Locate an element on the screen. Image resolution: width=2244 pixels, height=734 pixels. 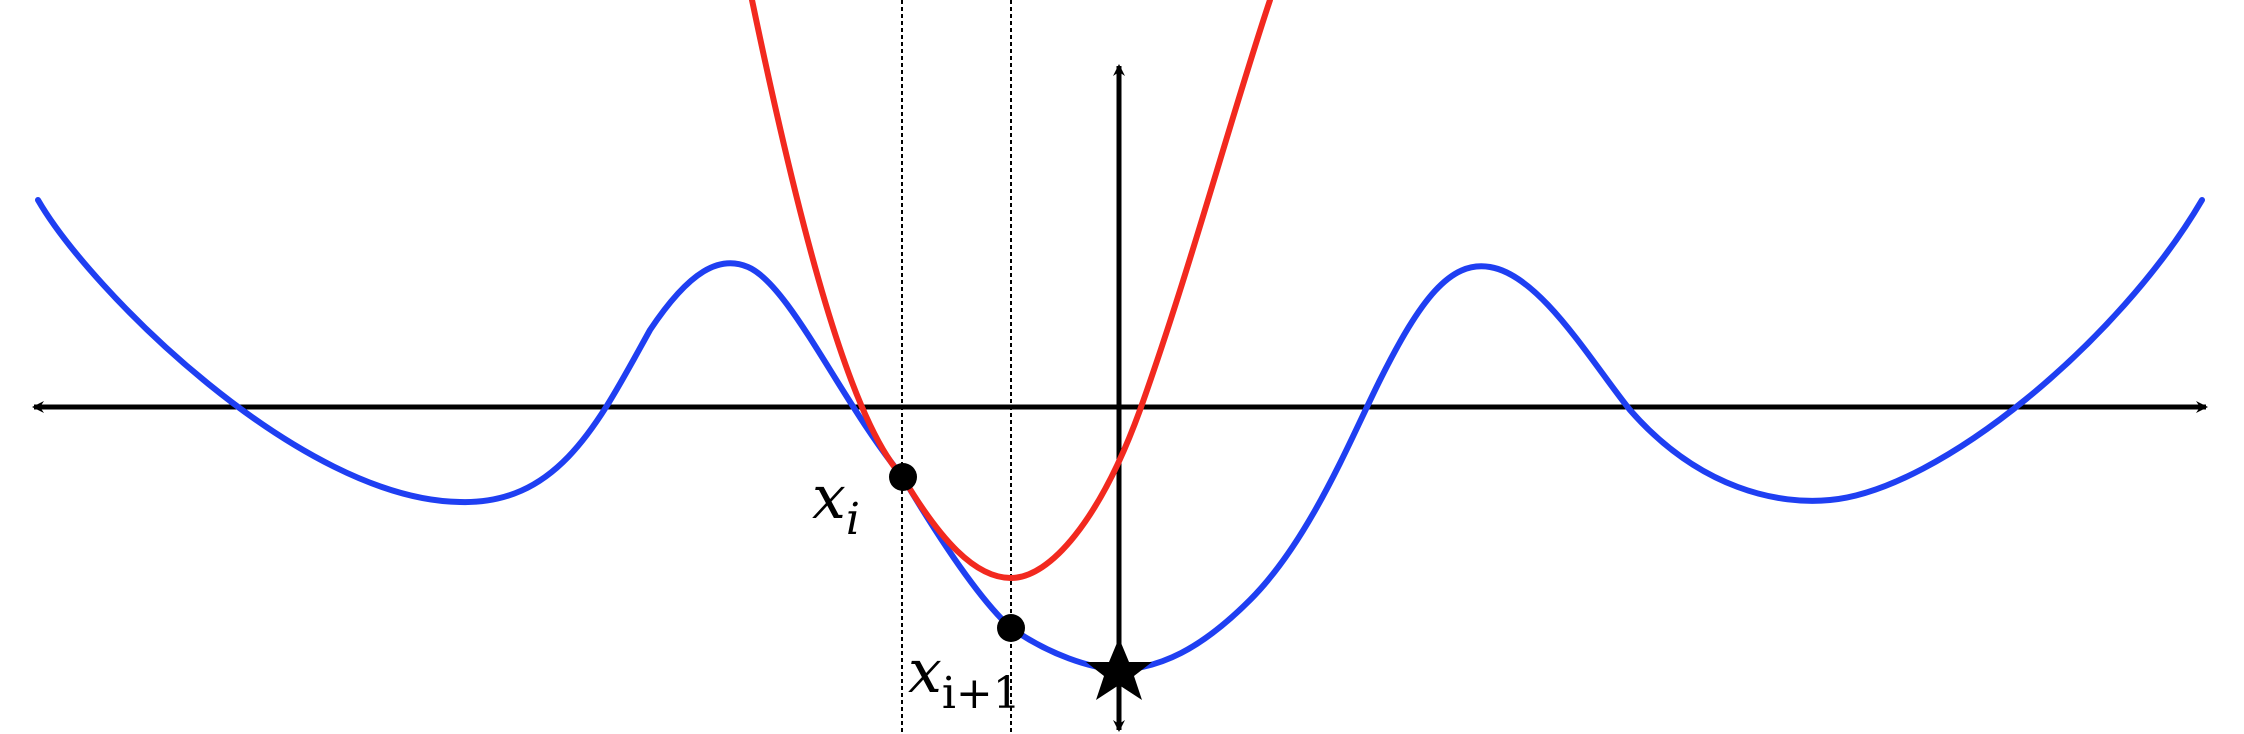
star-icon is located at coordinates (1119, 669).